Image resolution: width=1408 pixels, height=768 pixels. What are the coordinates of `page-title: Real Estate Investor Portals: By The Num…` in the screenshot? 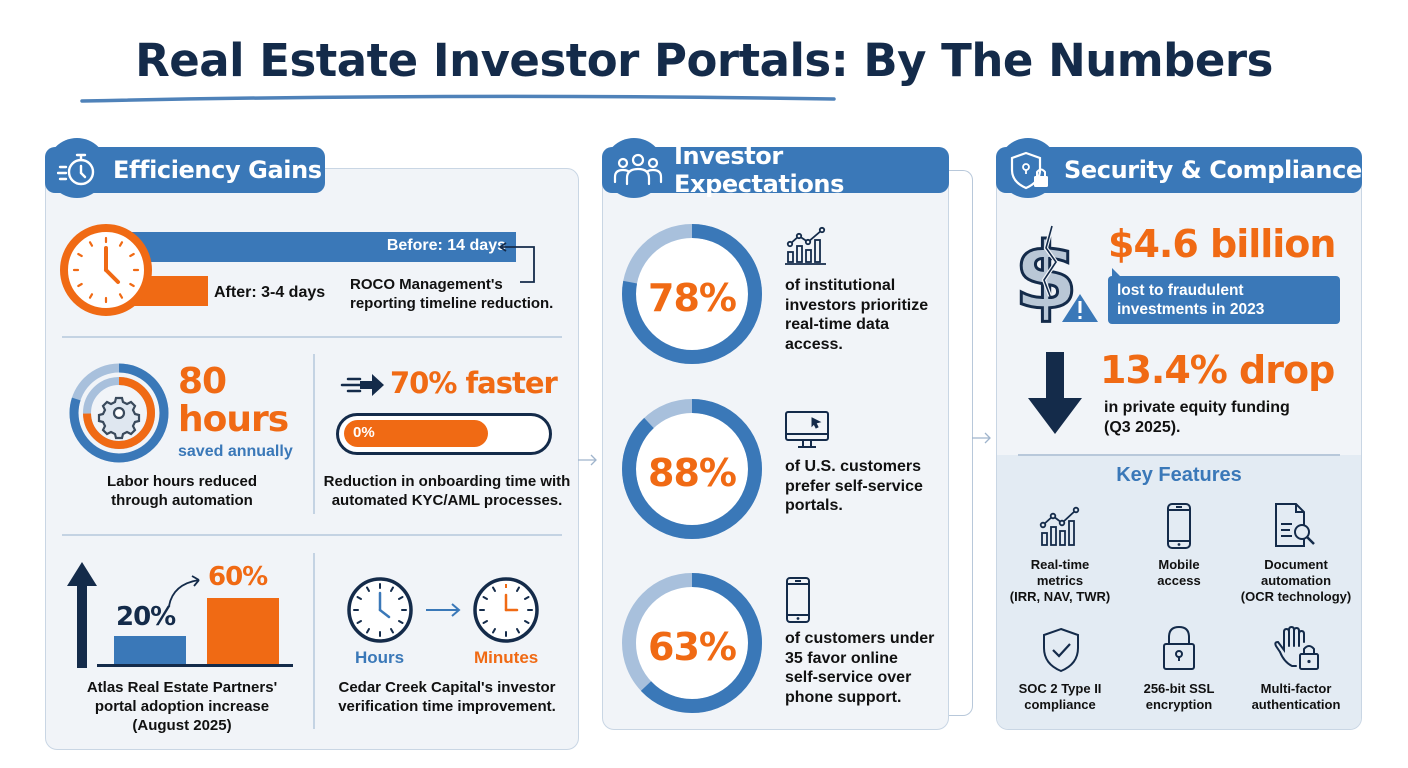 It's located at (704, 60).